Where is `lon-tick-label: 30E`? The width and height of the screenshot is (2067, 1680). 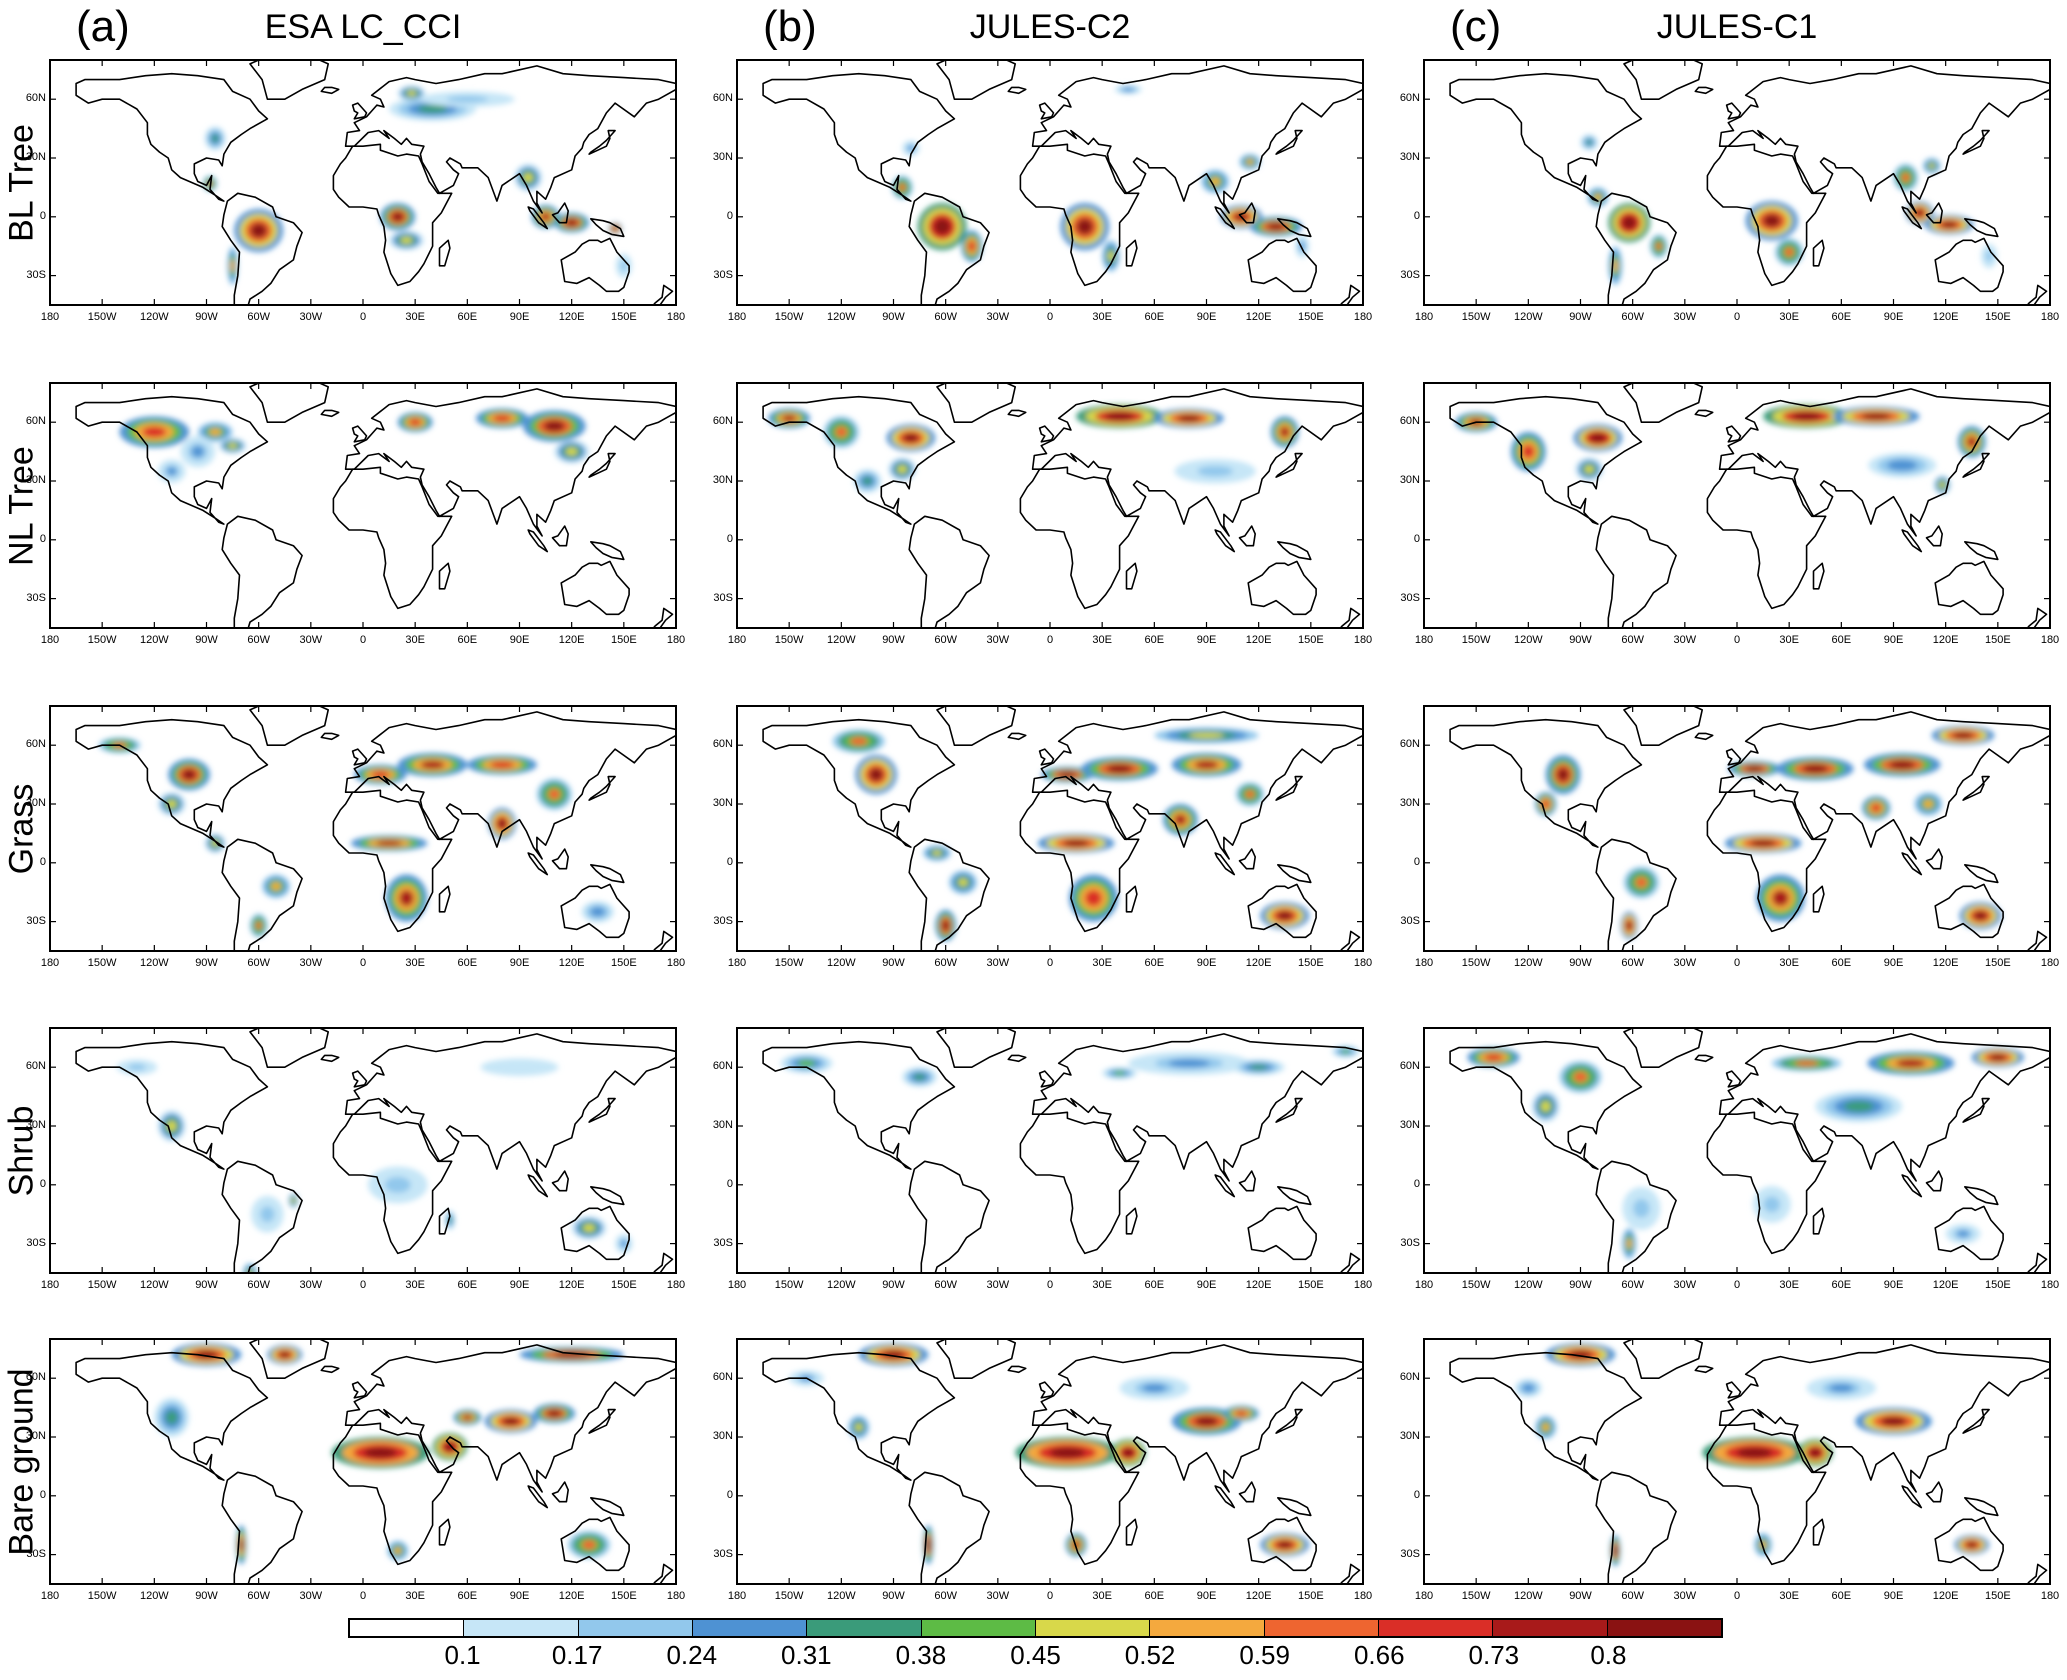
lon-tick-label: 30E is located at coordinates (1789, 1285).